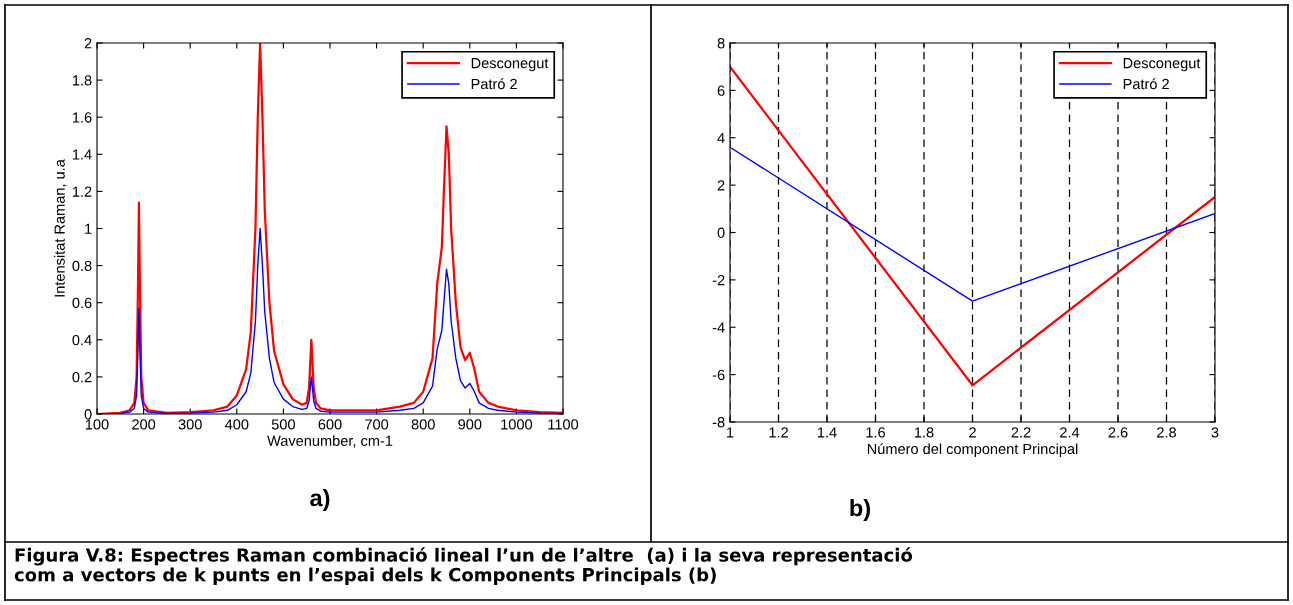  What do you see at coordinates (377, 424) in the screenshot?
I see `x-tick-label: 700` at bounding box center [377, 424].